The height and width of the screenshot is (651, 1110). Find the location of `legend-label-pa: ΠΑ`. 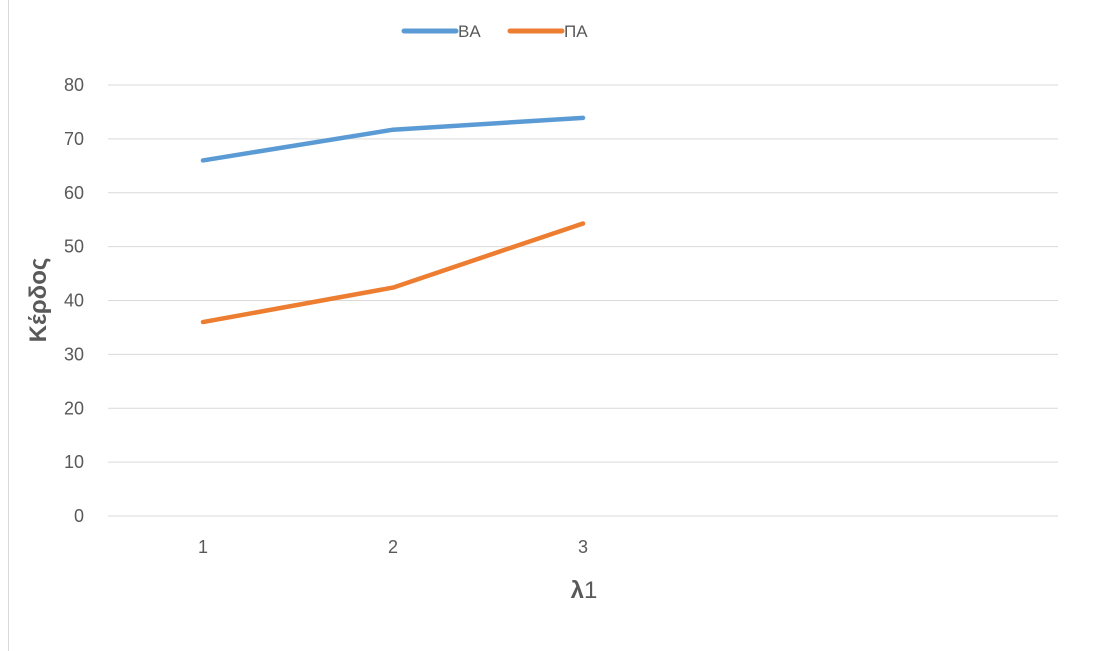

legend-label-pa: ΠΑ is located at coordinates (576, 31).